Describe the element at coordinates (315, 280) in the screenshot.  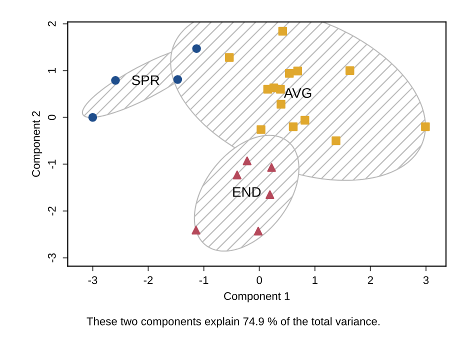
I see `x-tick-label: 1` at that location.